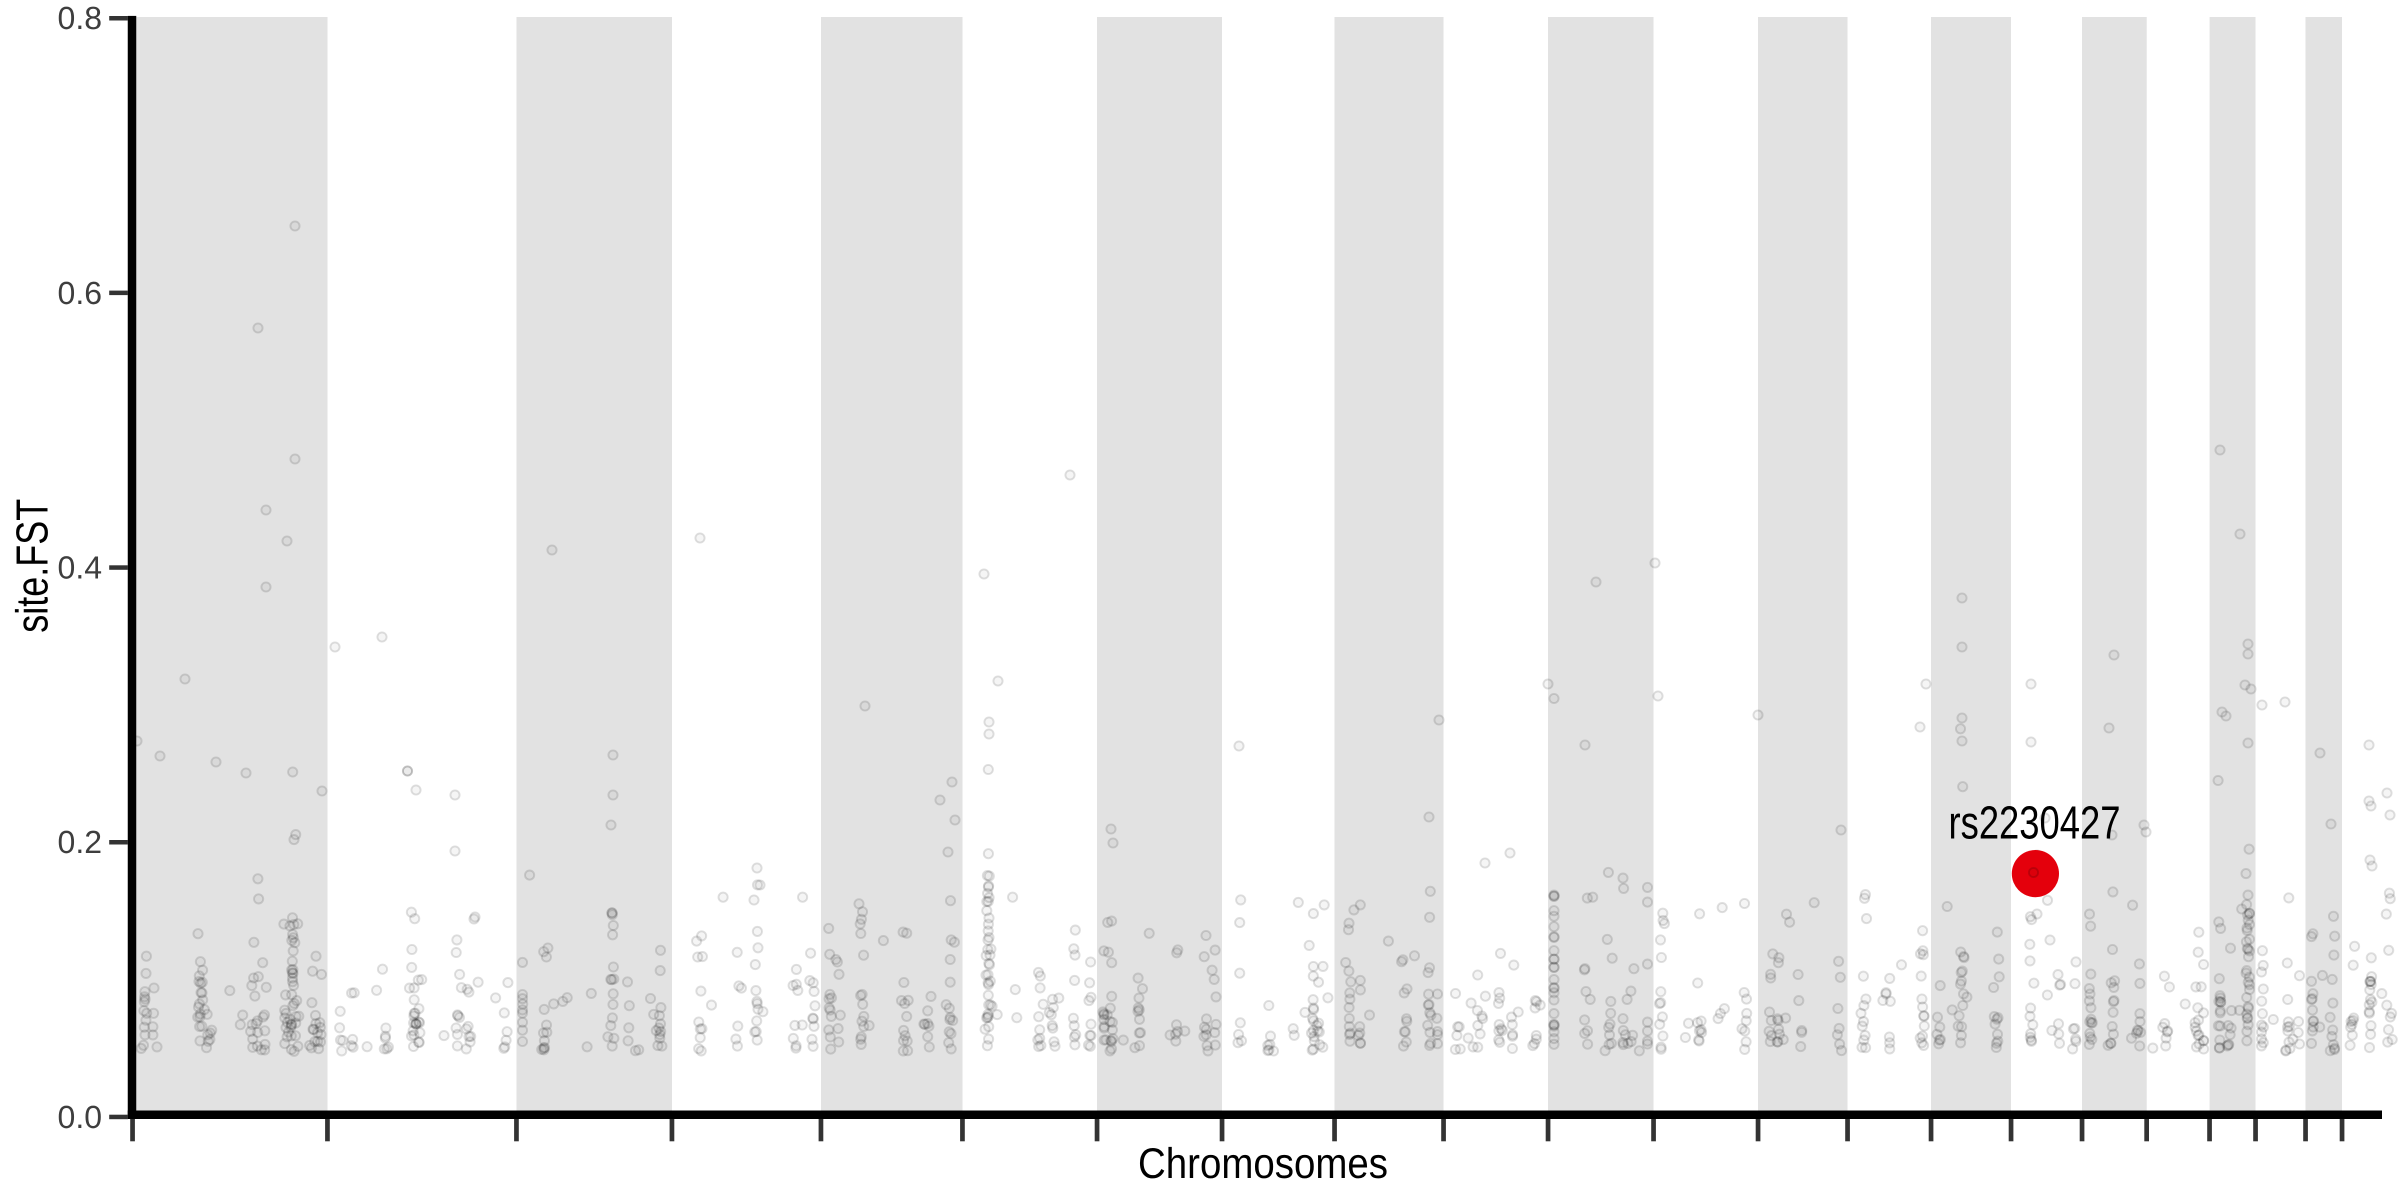  Describe the element at coordinates (2035, 823) in the screenshot. I see `svg-text: rs2230427` at that location.